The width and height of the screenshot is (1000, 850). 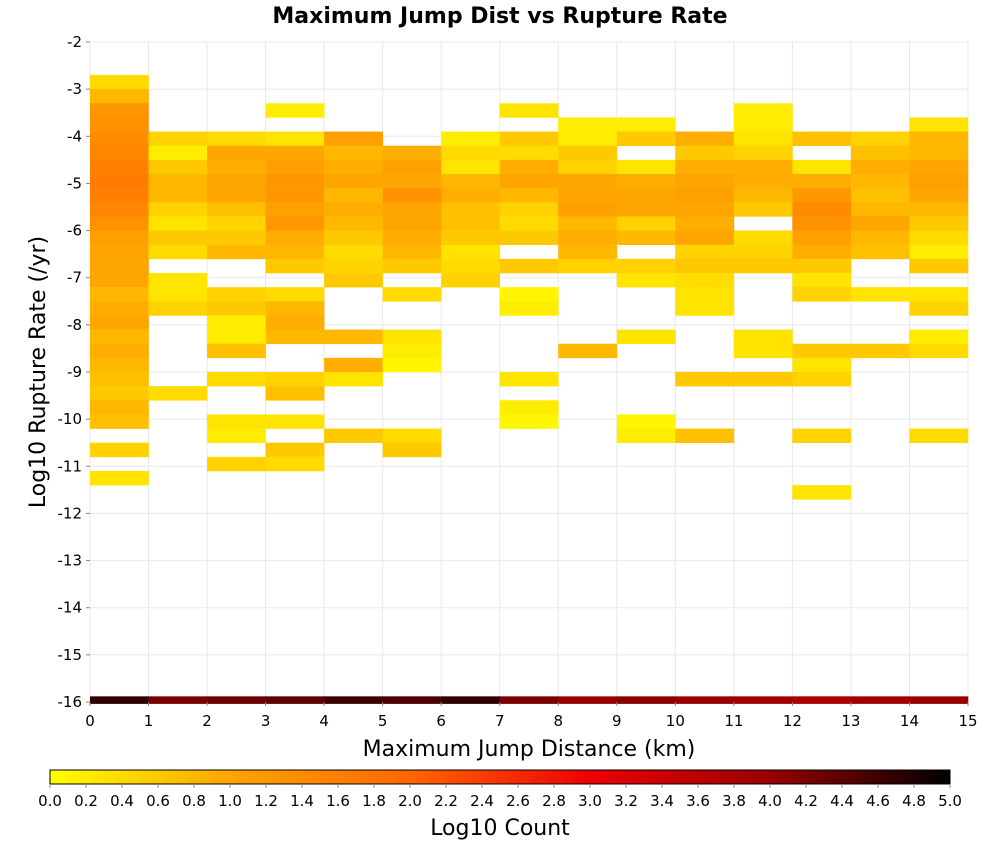 I want to click on x-tick-label: 4, so click(x=324, y=721).